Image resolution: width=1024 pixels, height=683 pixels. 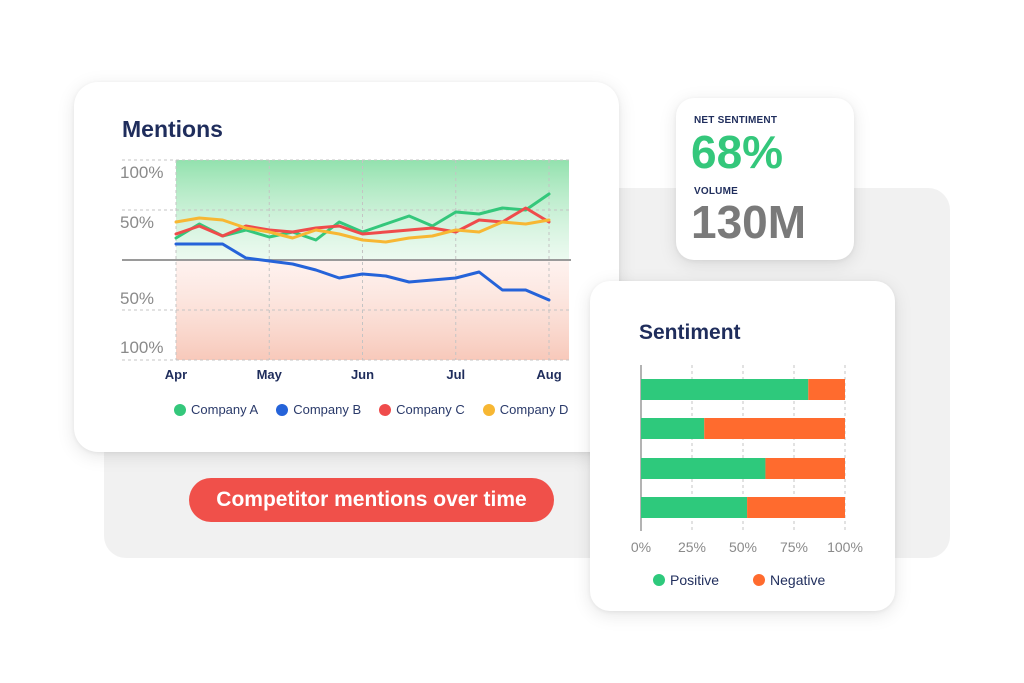 What do you see at coordinates (692, 547) in the screenshot?
I see `x-tick-label: 25%` at bounding box center [692, 547].